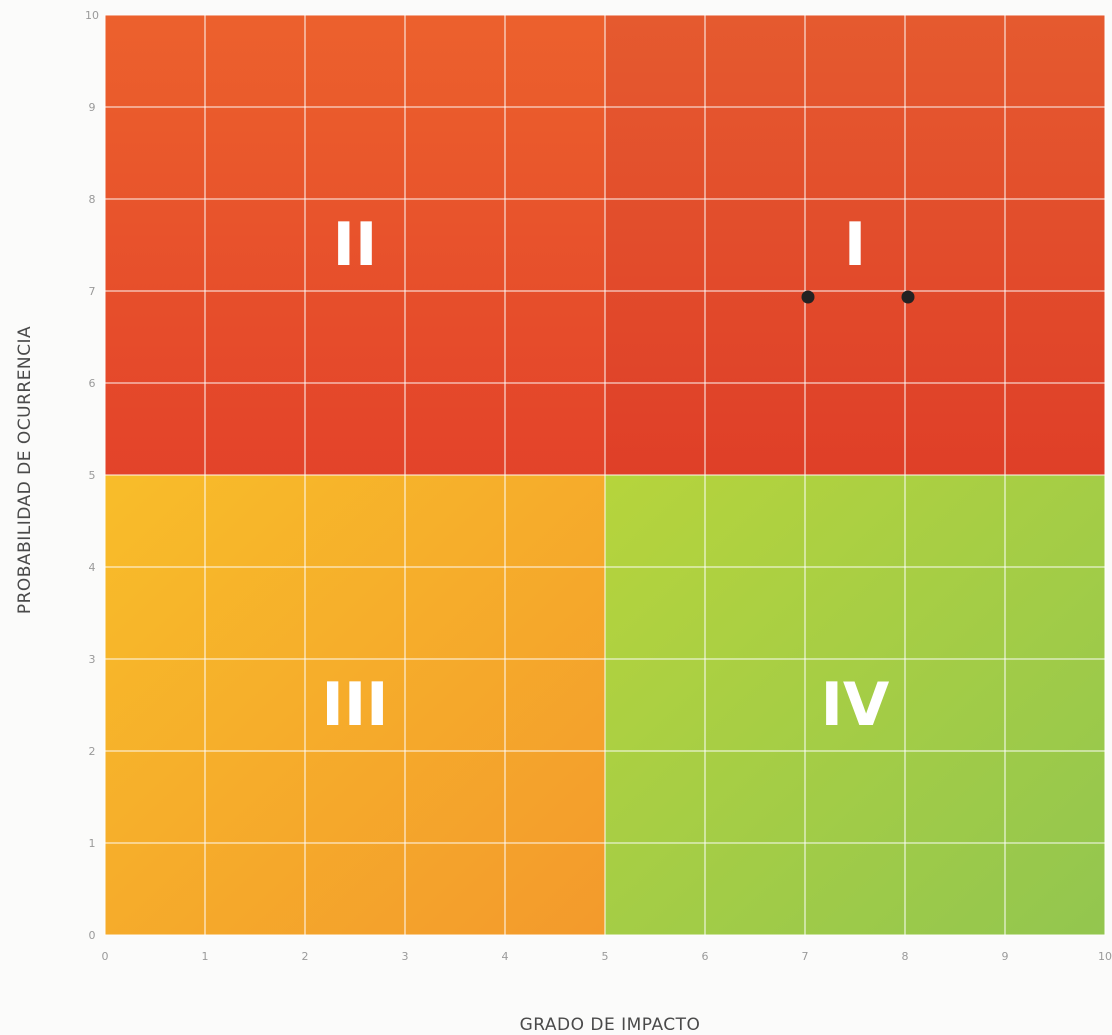  I want to click on x-tick-label-5: 5, so click(605, 956).